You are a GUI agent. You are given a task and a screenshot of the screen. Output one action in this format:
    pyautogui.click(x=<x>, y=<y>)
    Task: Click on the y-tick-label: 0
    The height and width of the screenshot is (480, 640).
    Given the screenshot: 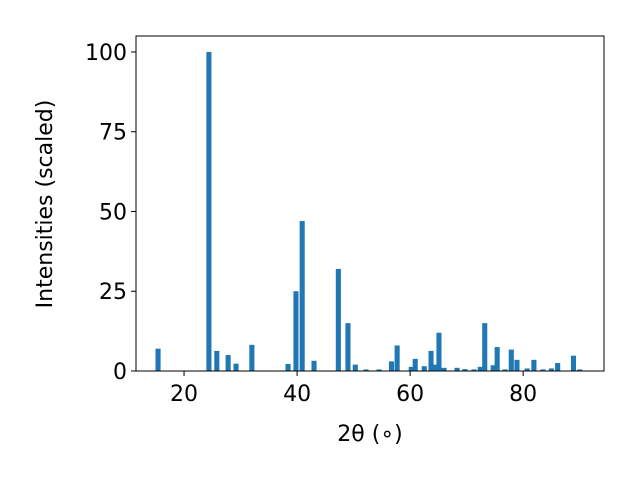 What is the action you would take?
    pyautogui.click(x=120, y=372)
    